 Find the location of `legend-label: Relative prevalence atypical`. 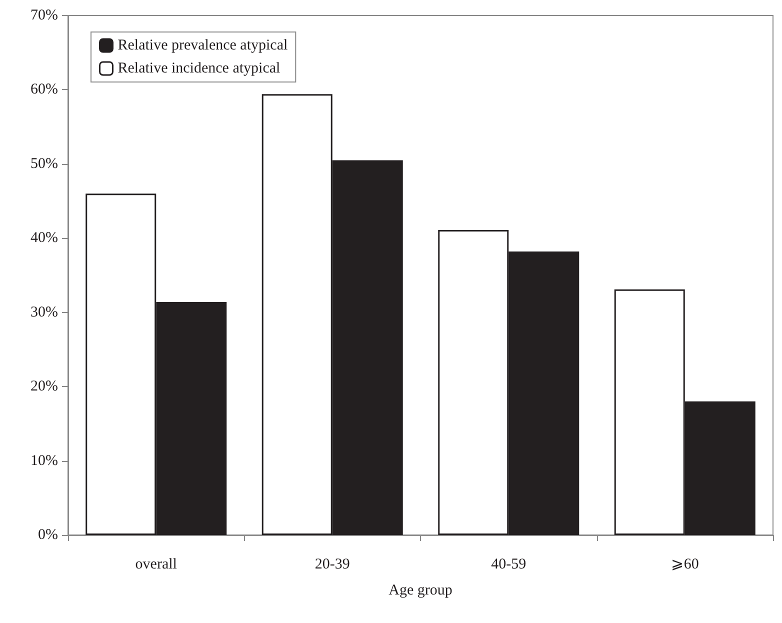

legend-label: Relative prevalence atypical is located at coordinates (203, 46).